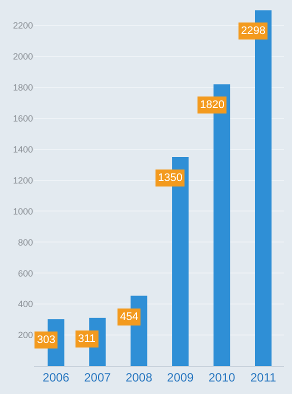 Image resolution: width=292 pixels, height=394 pixels. What do you see at coordinates (22, 87) in the screenshot?
I see `y-tick-label: 1800` at bounding box center [22, 87].